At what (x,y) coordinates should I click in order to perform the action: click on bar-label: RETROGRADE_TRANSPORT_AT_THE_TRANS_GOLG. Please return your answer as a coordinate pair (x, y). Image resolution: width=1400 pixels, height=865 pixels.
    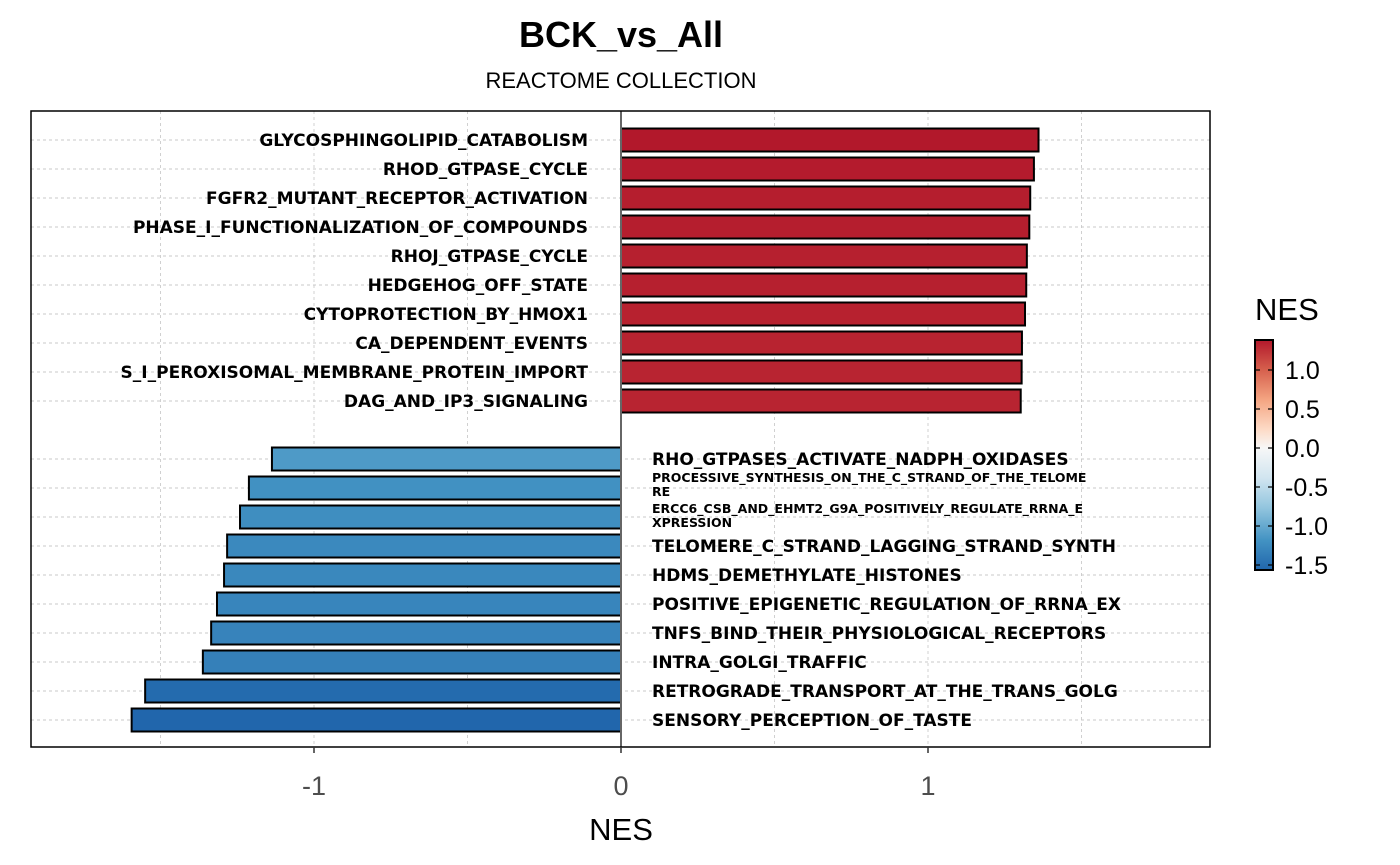
    Looking at the image, I should click on (885, 692).